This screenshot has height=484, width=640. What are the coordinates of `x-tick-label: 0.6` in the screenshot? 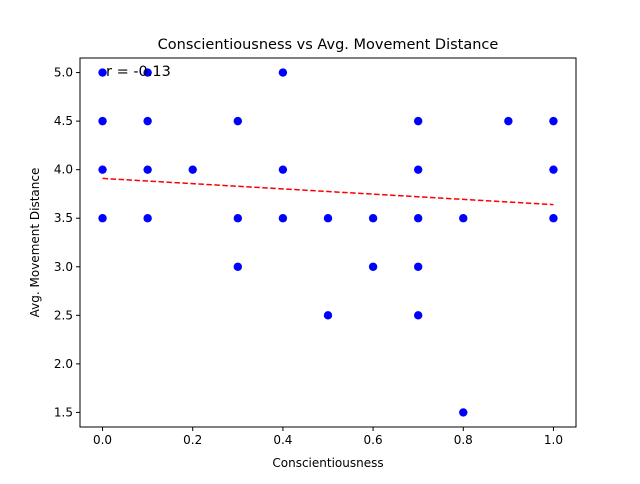 It's located at (373, 440).